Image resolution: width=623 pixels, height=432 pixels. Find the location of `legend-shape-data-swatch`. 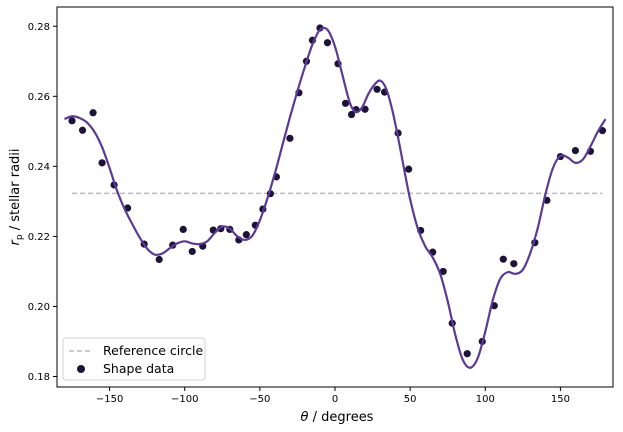

legend-shape-data-swatch is located at coordinates (81, 369).